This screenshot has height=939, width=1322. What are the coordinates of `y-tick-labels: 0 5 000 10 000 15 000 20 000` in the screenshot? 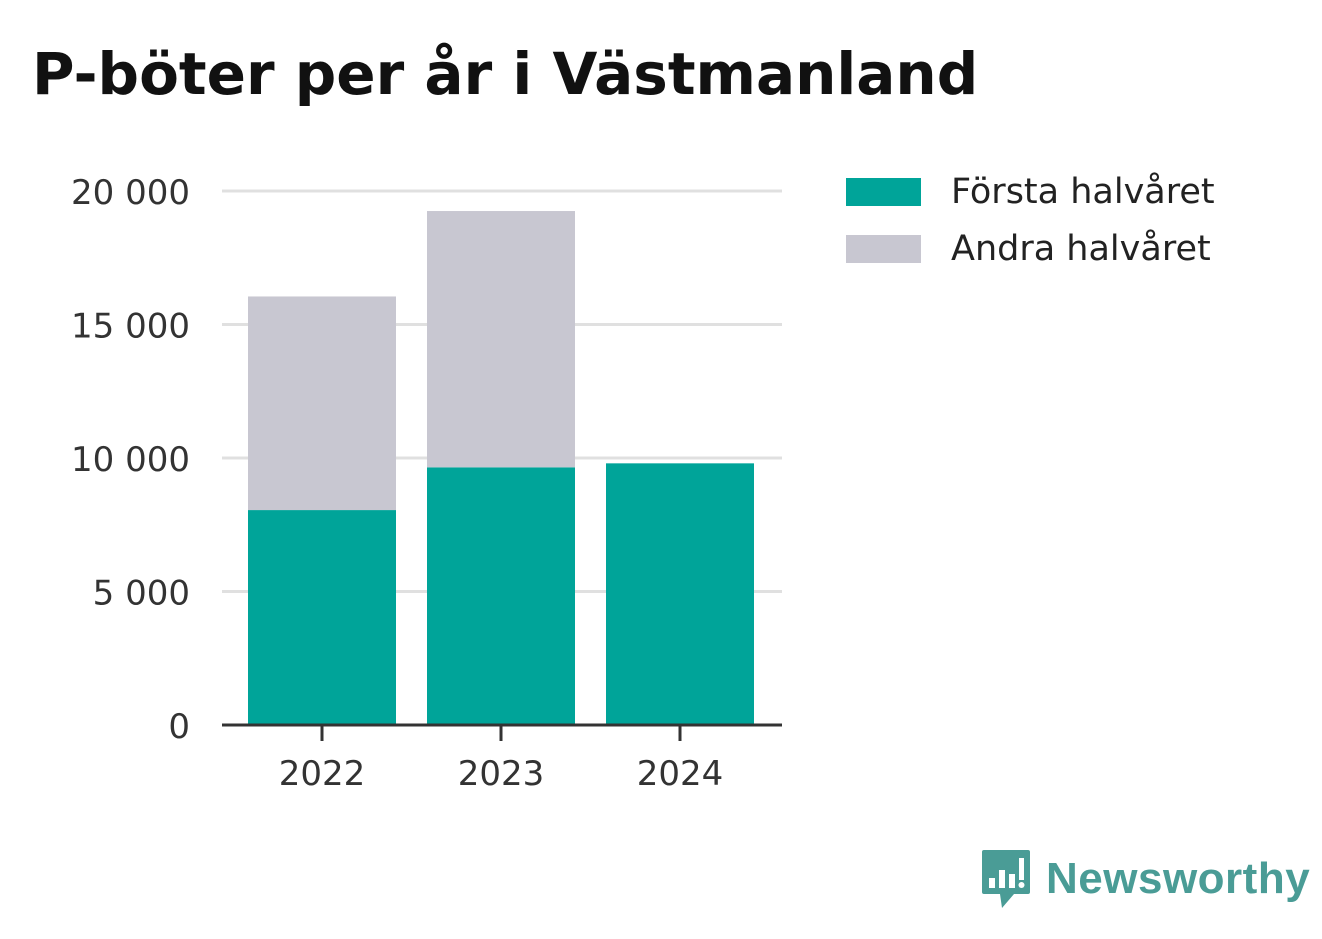 It's located at (130, 460).